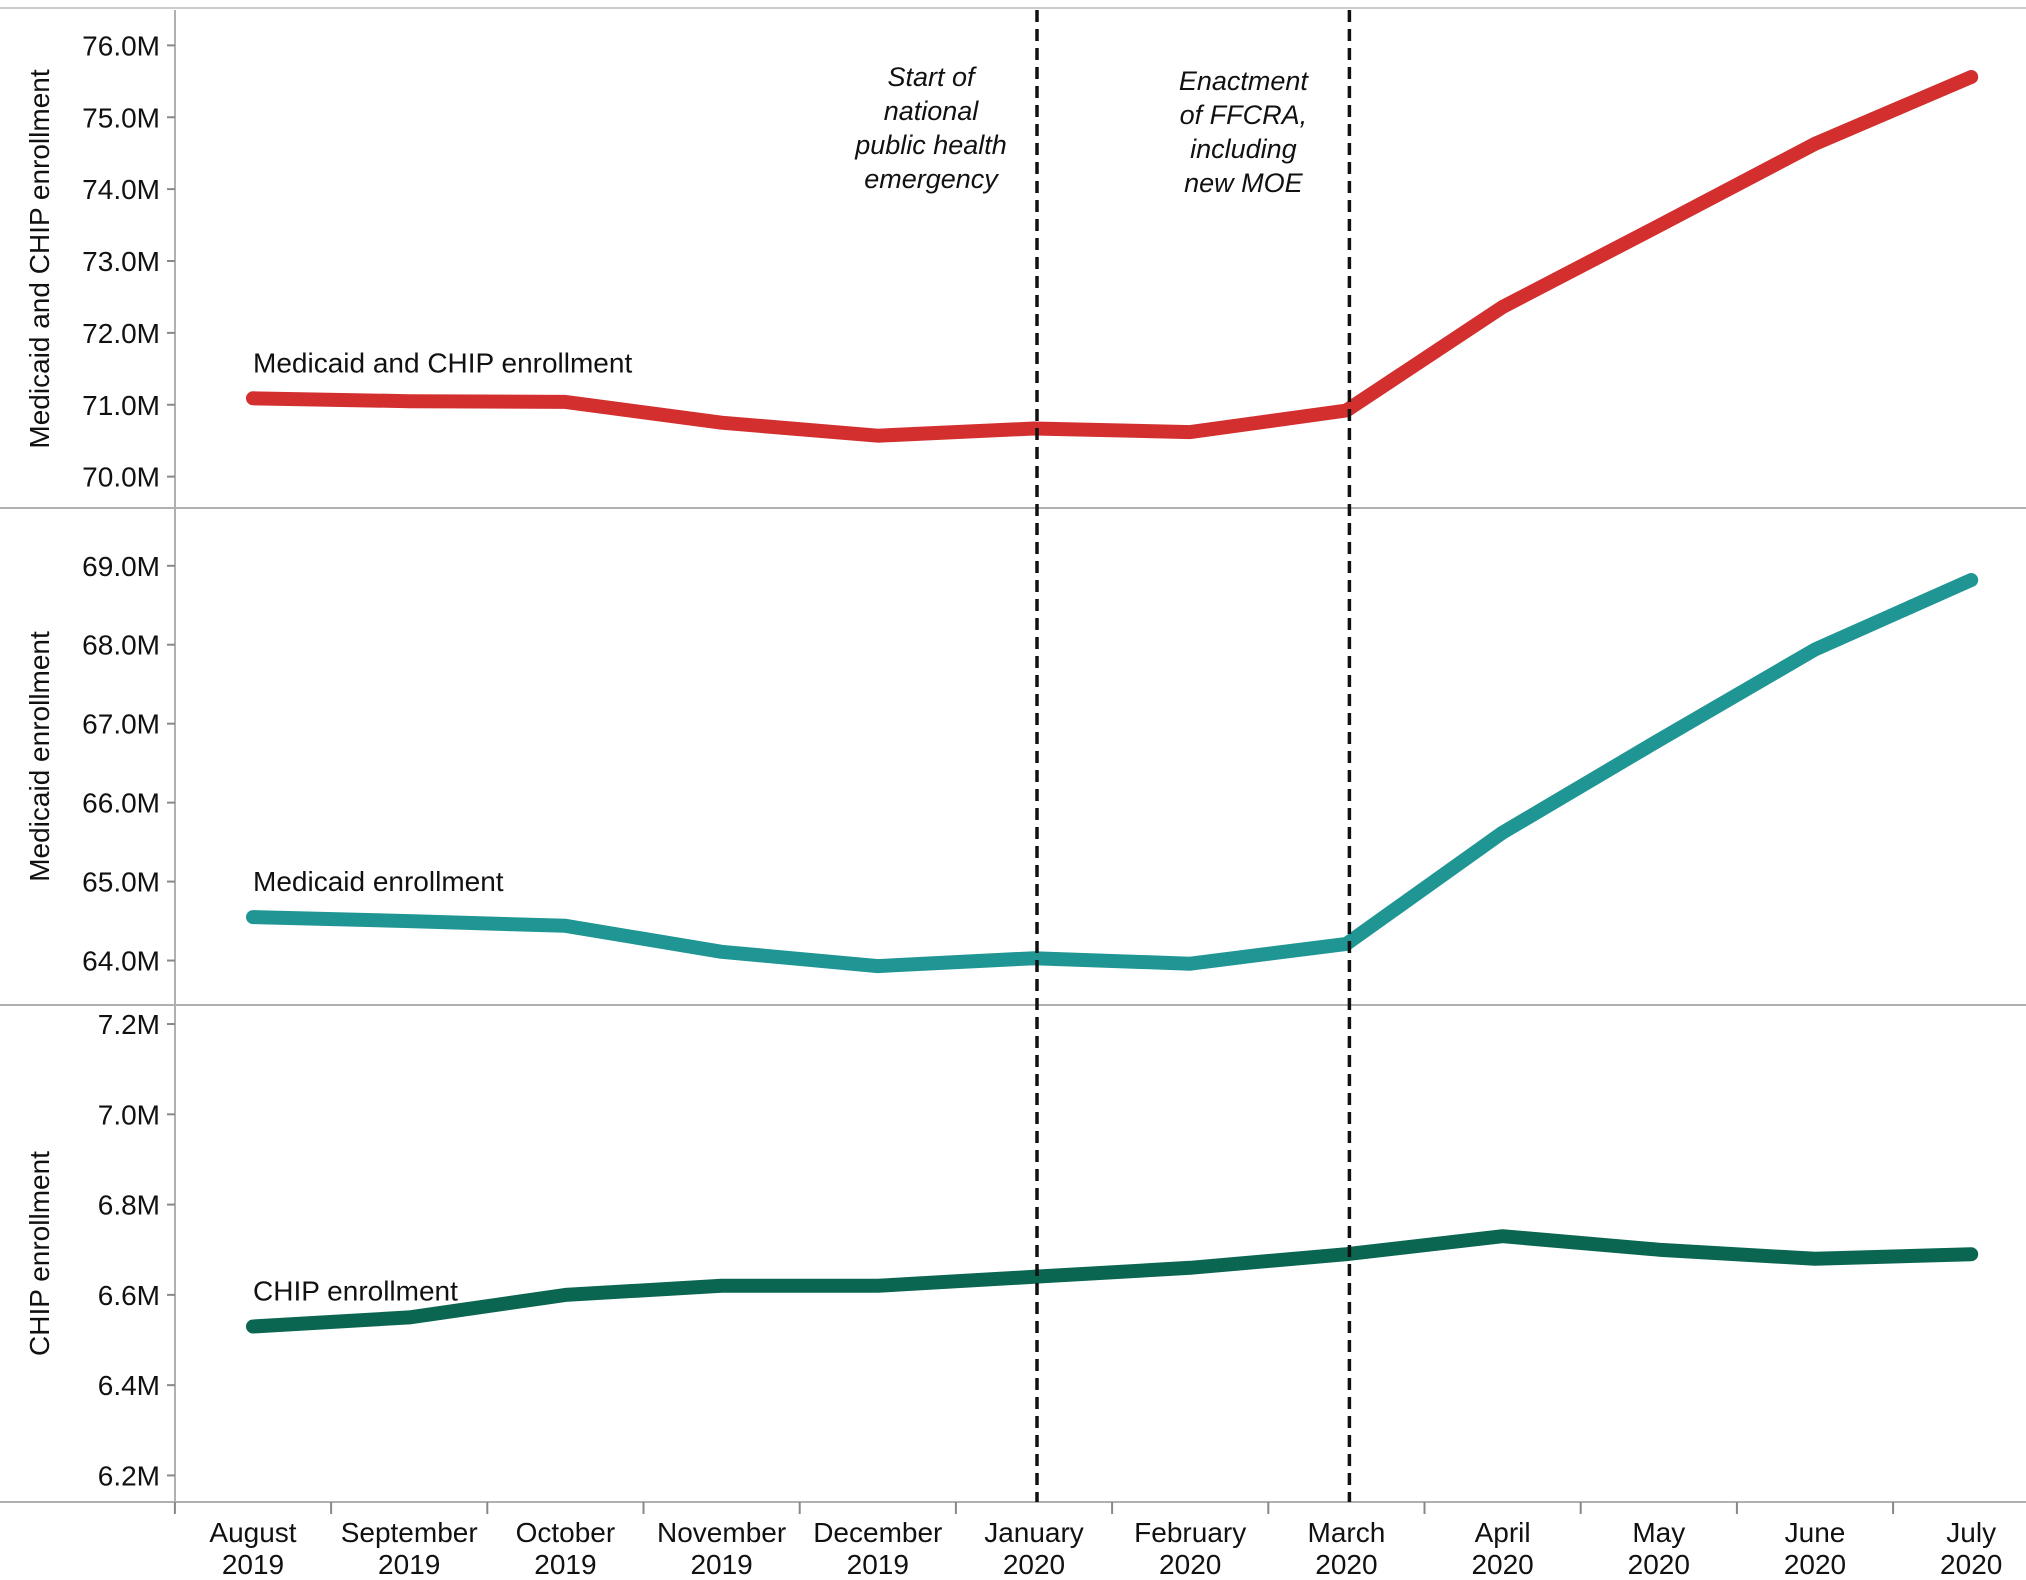 Image resolution: width=2026 pixels, height=1580 pixels. What do you see at coordinates (121, 117) in the screenshot?
I see `y-tick-label: 75.0M` at bounding box center [121, 117].